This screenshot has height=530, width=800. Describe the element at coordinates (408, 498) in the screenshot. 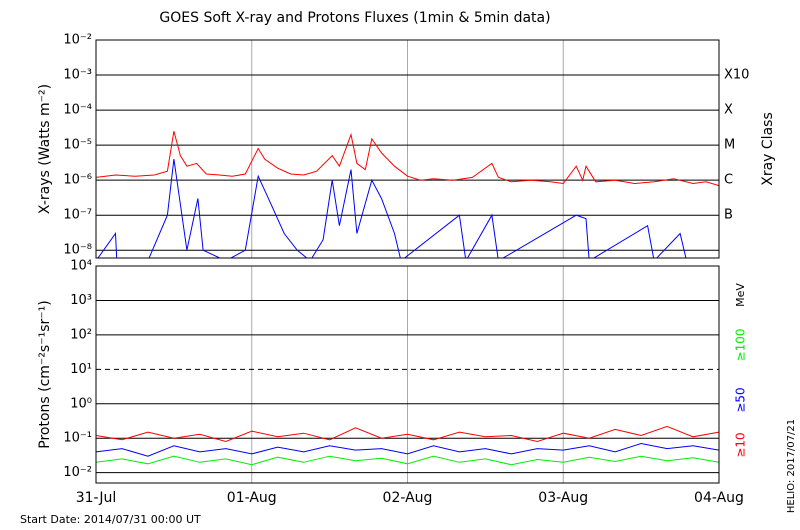

I see `x-tick-label: 02-Aug` at that location.